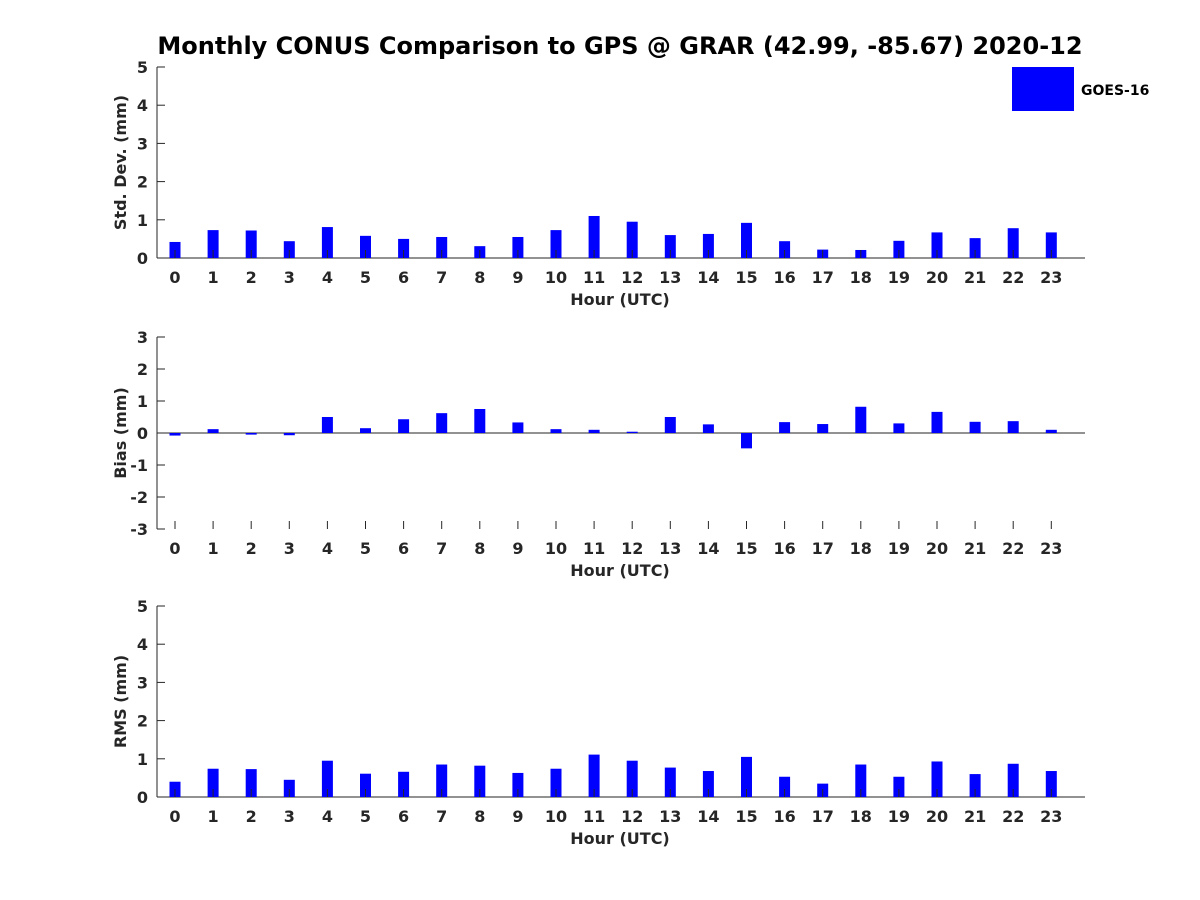  I want to click on x-tick-label: 22, so click(1013, 277).